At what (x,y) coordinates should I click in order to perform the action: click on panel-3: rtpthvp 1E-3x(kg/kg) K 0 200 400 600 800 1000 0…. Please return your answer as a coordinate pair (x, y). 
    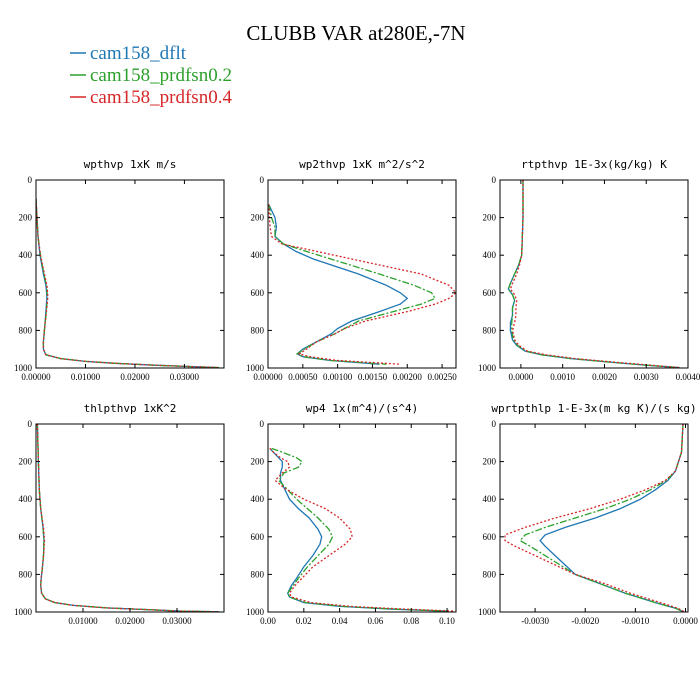
    Looking at the image, I should click on (589, 270).